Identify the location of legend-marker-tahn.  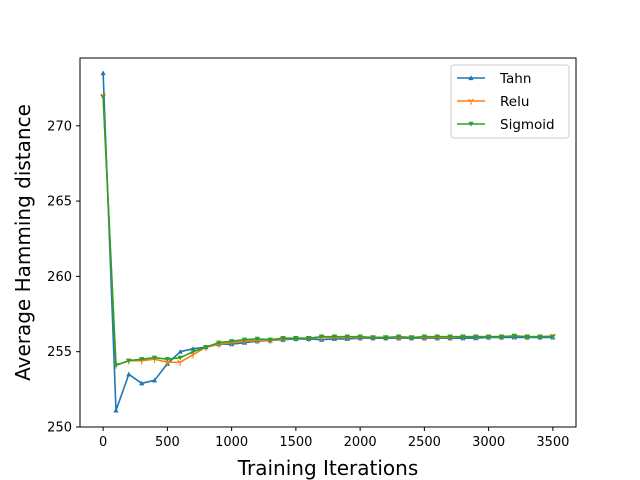
(471, 78).